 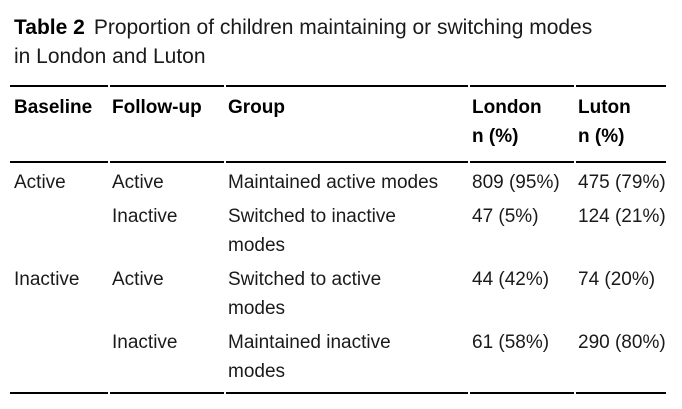 I want to click on cell-baseline: Active, so click(x=40, y=182).